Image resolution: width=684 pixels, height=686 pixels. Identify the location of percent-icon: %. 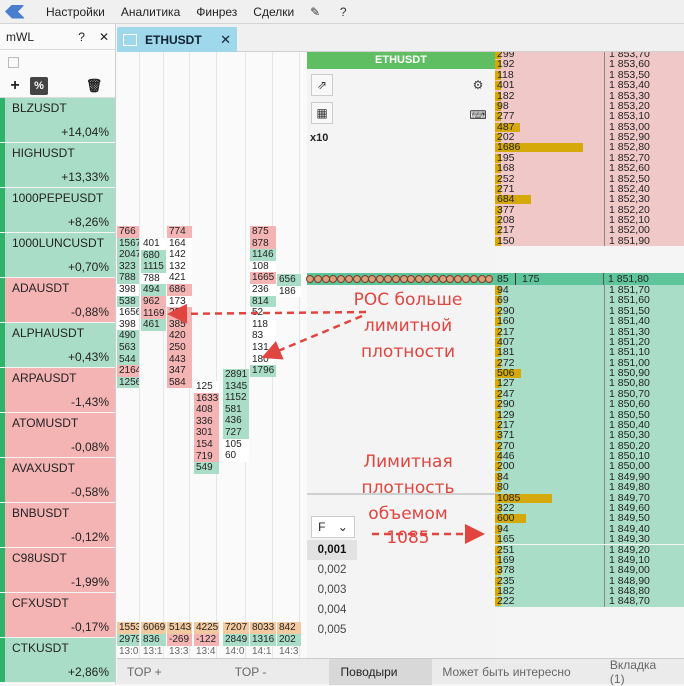
(39, 85).